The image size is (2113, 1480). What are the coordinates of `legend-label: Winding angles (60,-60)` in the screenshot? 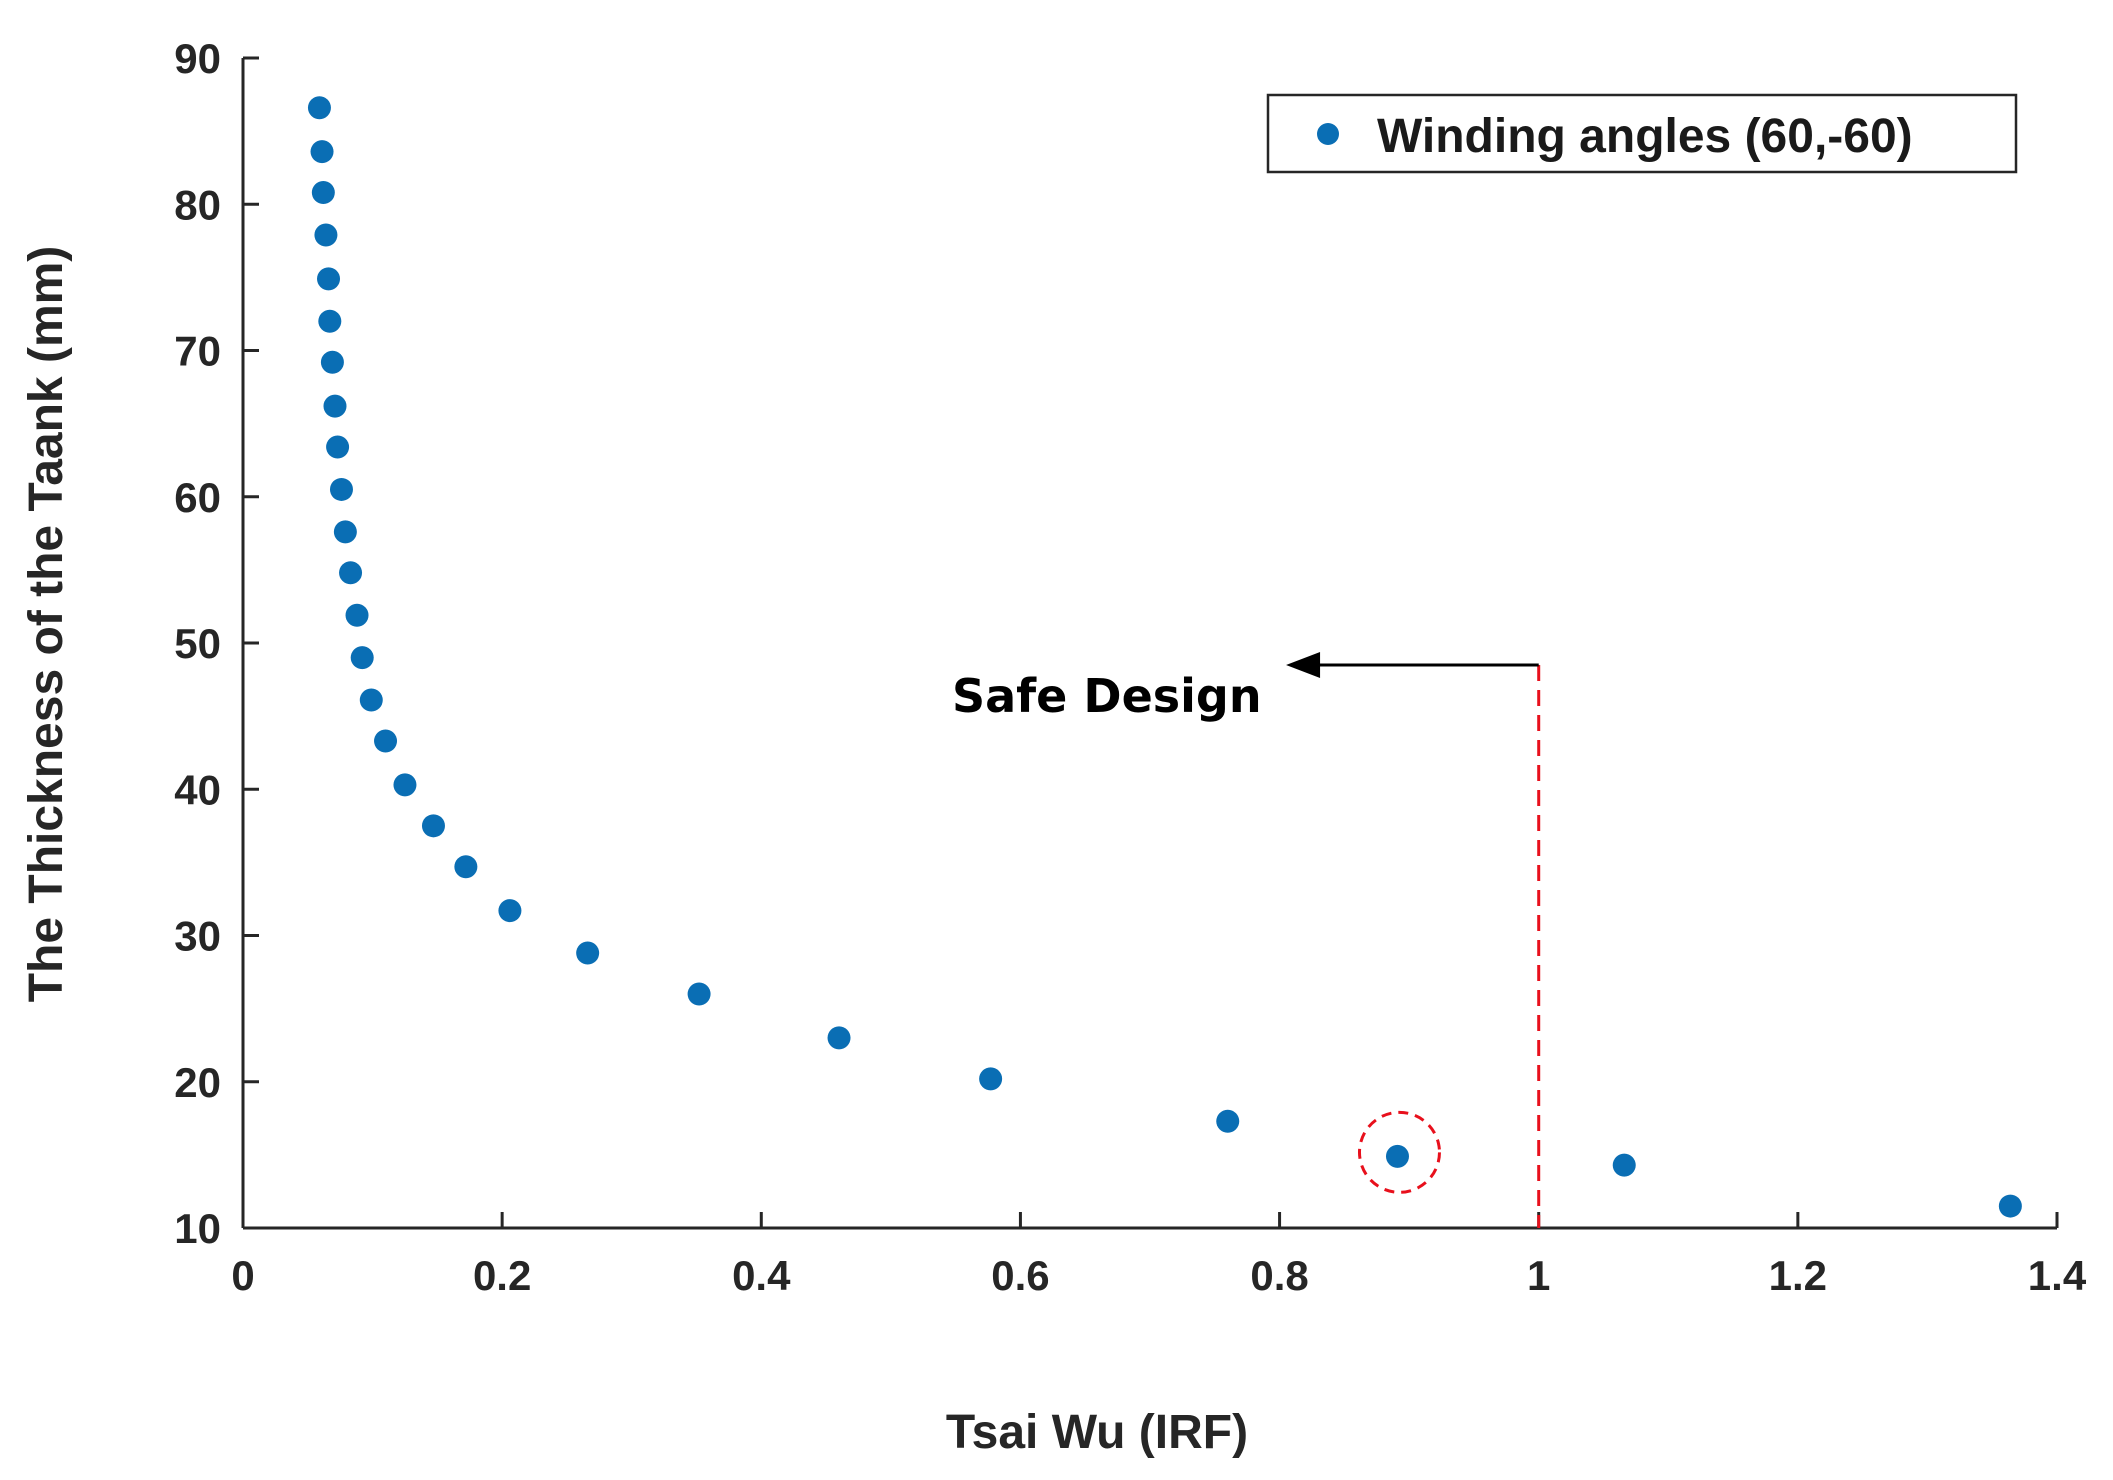 It's located at (1645, 136).